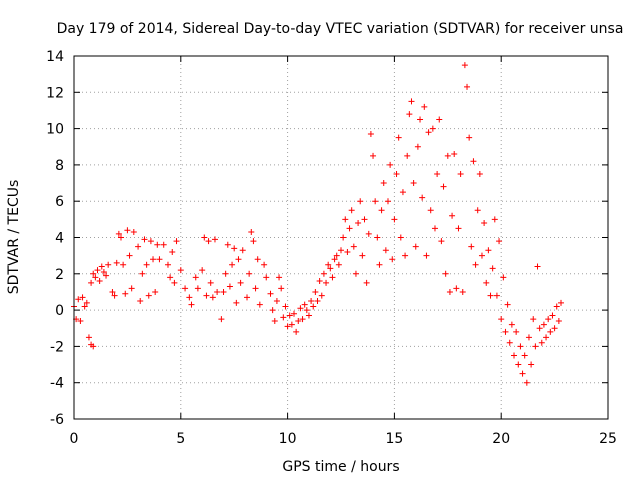 The image size is (640, 480). I want to click on y-tick-label: -6, so click(57, 420).